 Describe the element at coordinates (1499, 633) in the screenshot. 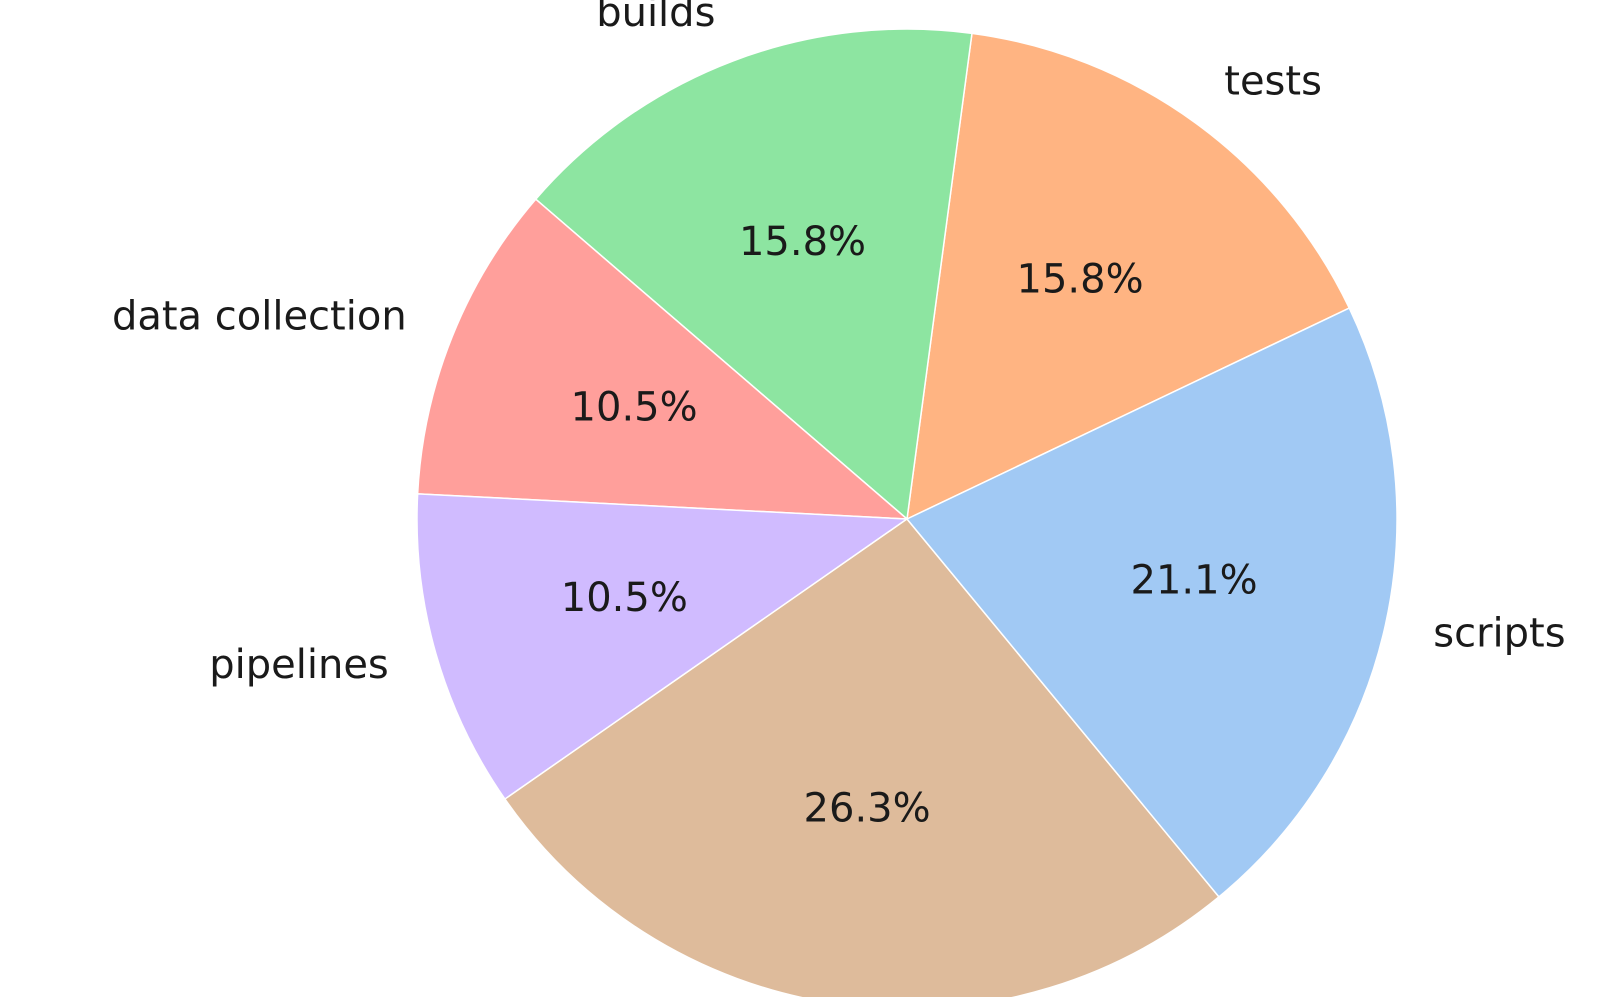

I see `category-label: scripts` at that location.